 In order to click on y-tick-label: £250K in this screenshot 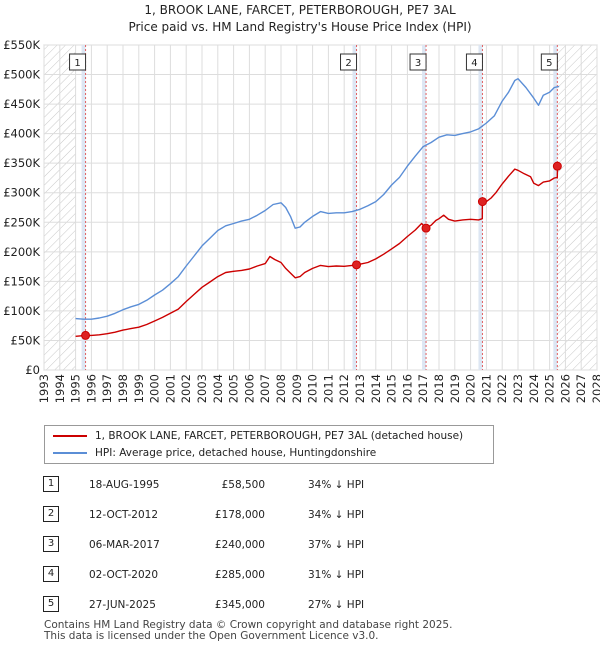, I will do `click(21, 222)`.